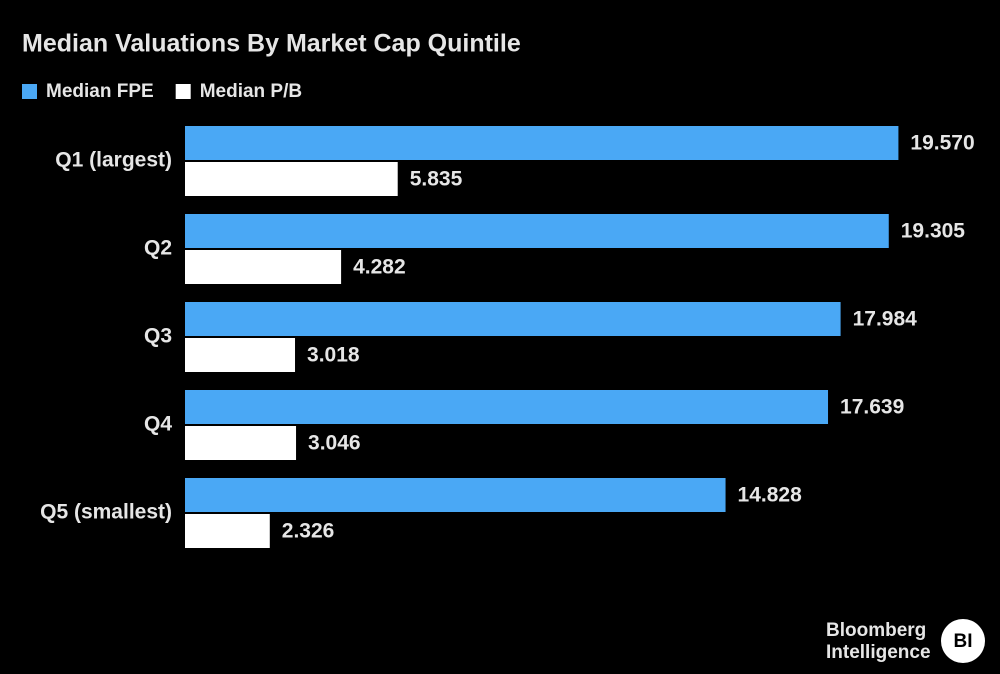 The image size is (1000, 674). I want to click on footer-brand: Bloomberg, so click(876, 630).